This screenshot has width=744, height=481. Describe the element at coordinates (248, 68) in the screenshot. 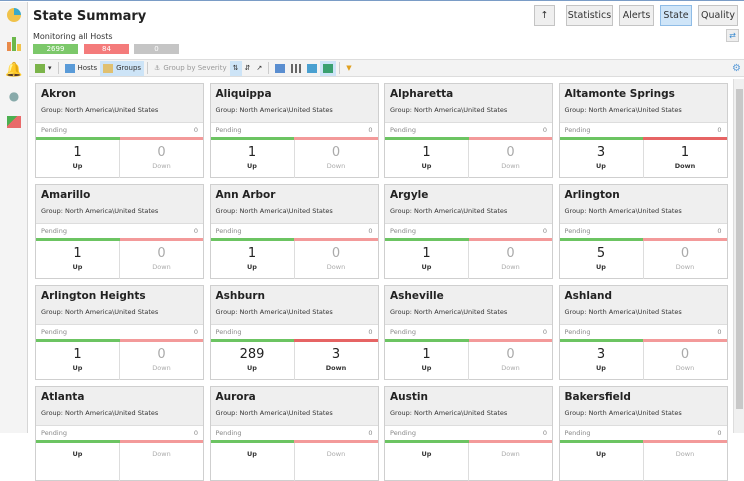

I see `sort-descending-button: ⇵` at that location.